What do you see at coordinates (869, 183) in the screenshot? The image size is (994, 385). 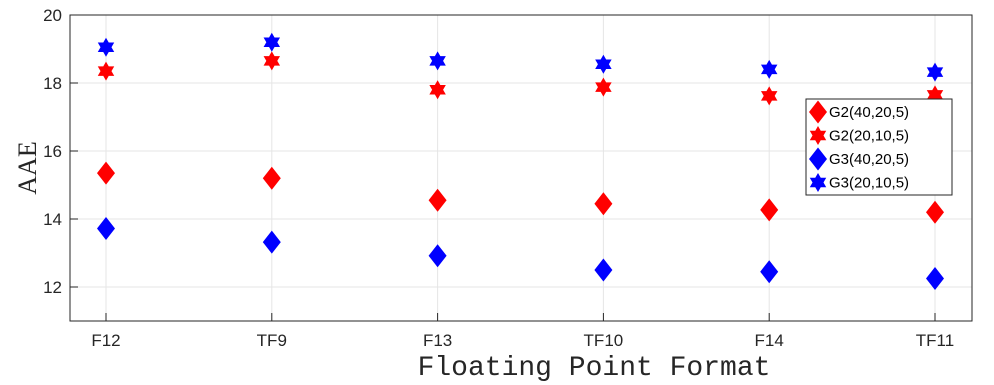 I see `legend-label: G3(20,10,5)` at bounding box center [869, 183].